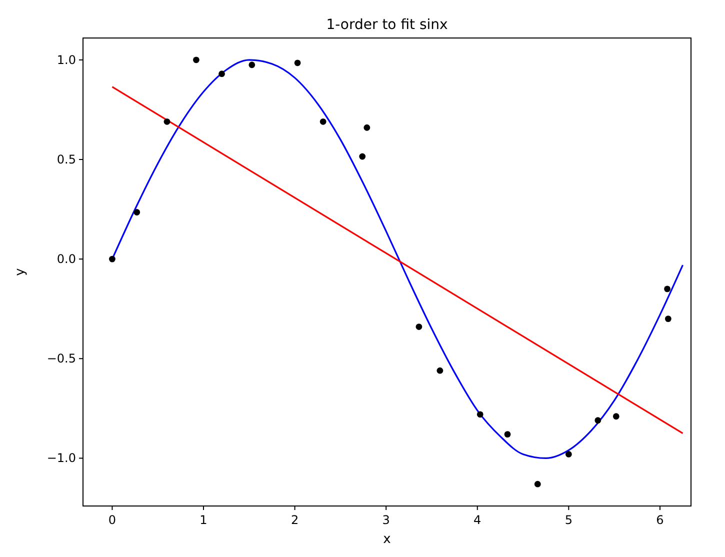 The image size is (725, 557). Describe the element at coordinates (20, 272) in the screenshot. I see `y-axis-title: y` at that location.